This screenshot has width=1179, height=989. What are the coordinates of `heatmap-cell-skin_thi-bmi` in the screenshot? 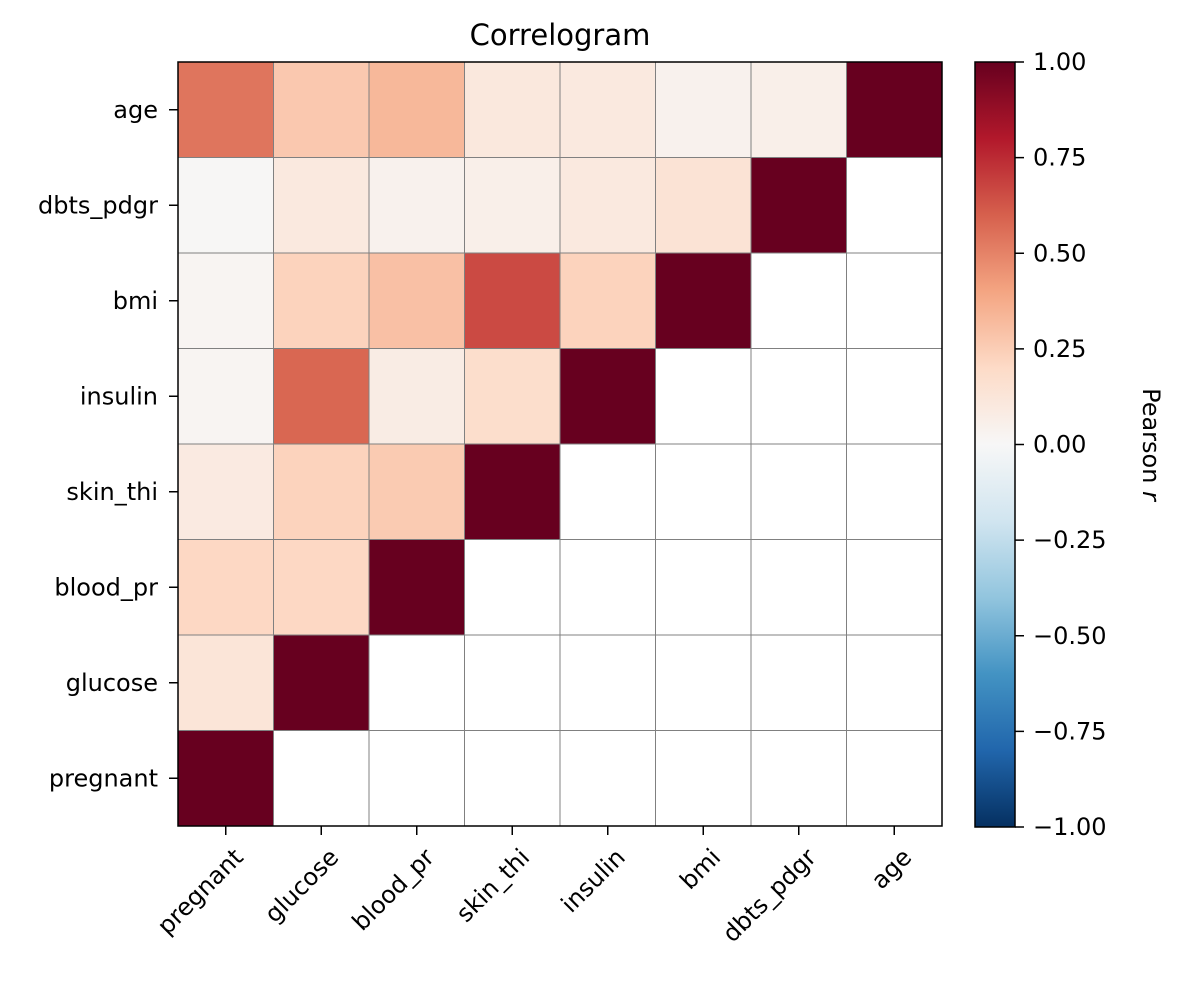 It's located at (703, 491).